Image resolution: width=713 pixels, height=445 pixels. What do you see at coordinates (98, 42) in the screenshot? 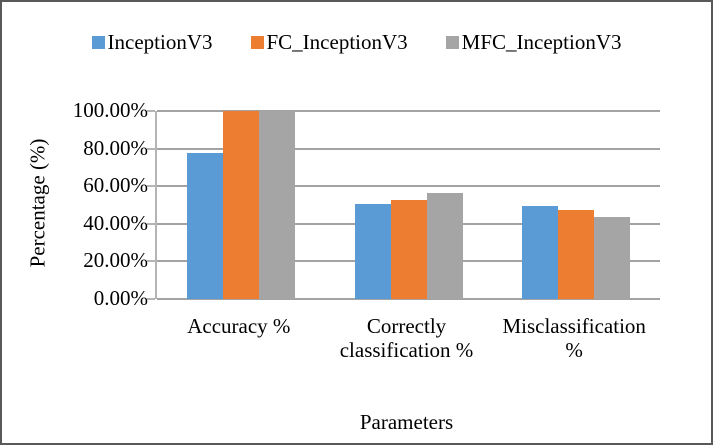
I see `legend-swatch-inceptionv3-icon` at bounding box center [98, 42].